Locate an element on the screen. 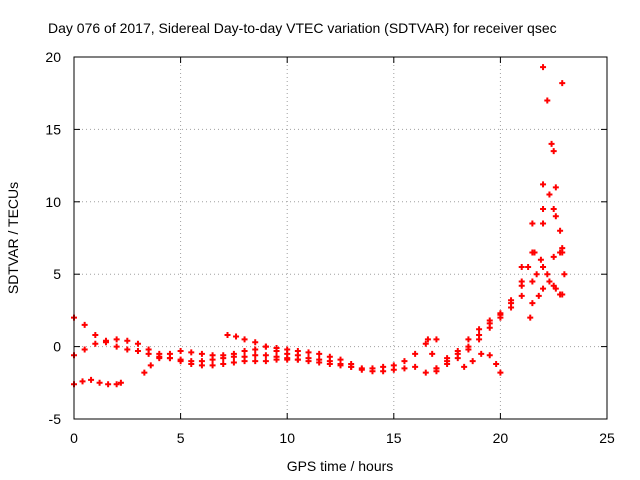 Image resolution: width=640 pixels, height=480 pixels. series-track-l is located at coordinates (554, 171).